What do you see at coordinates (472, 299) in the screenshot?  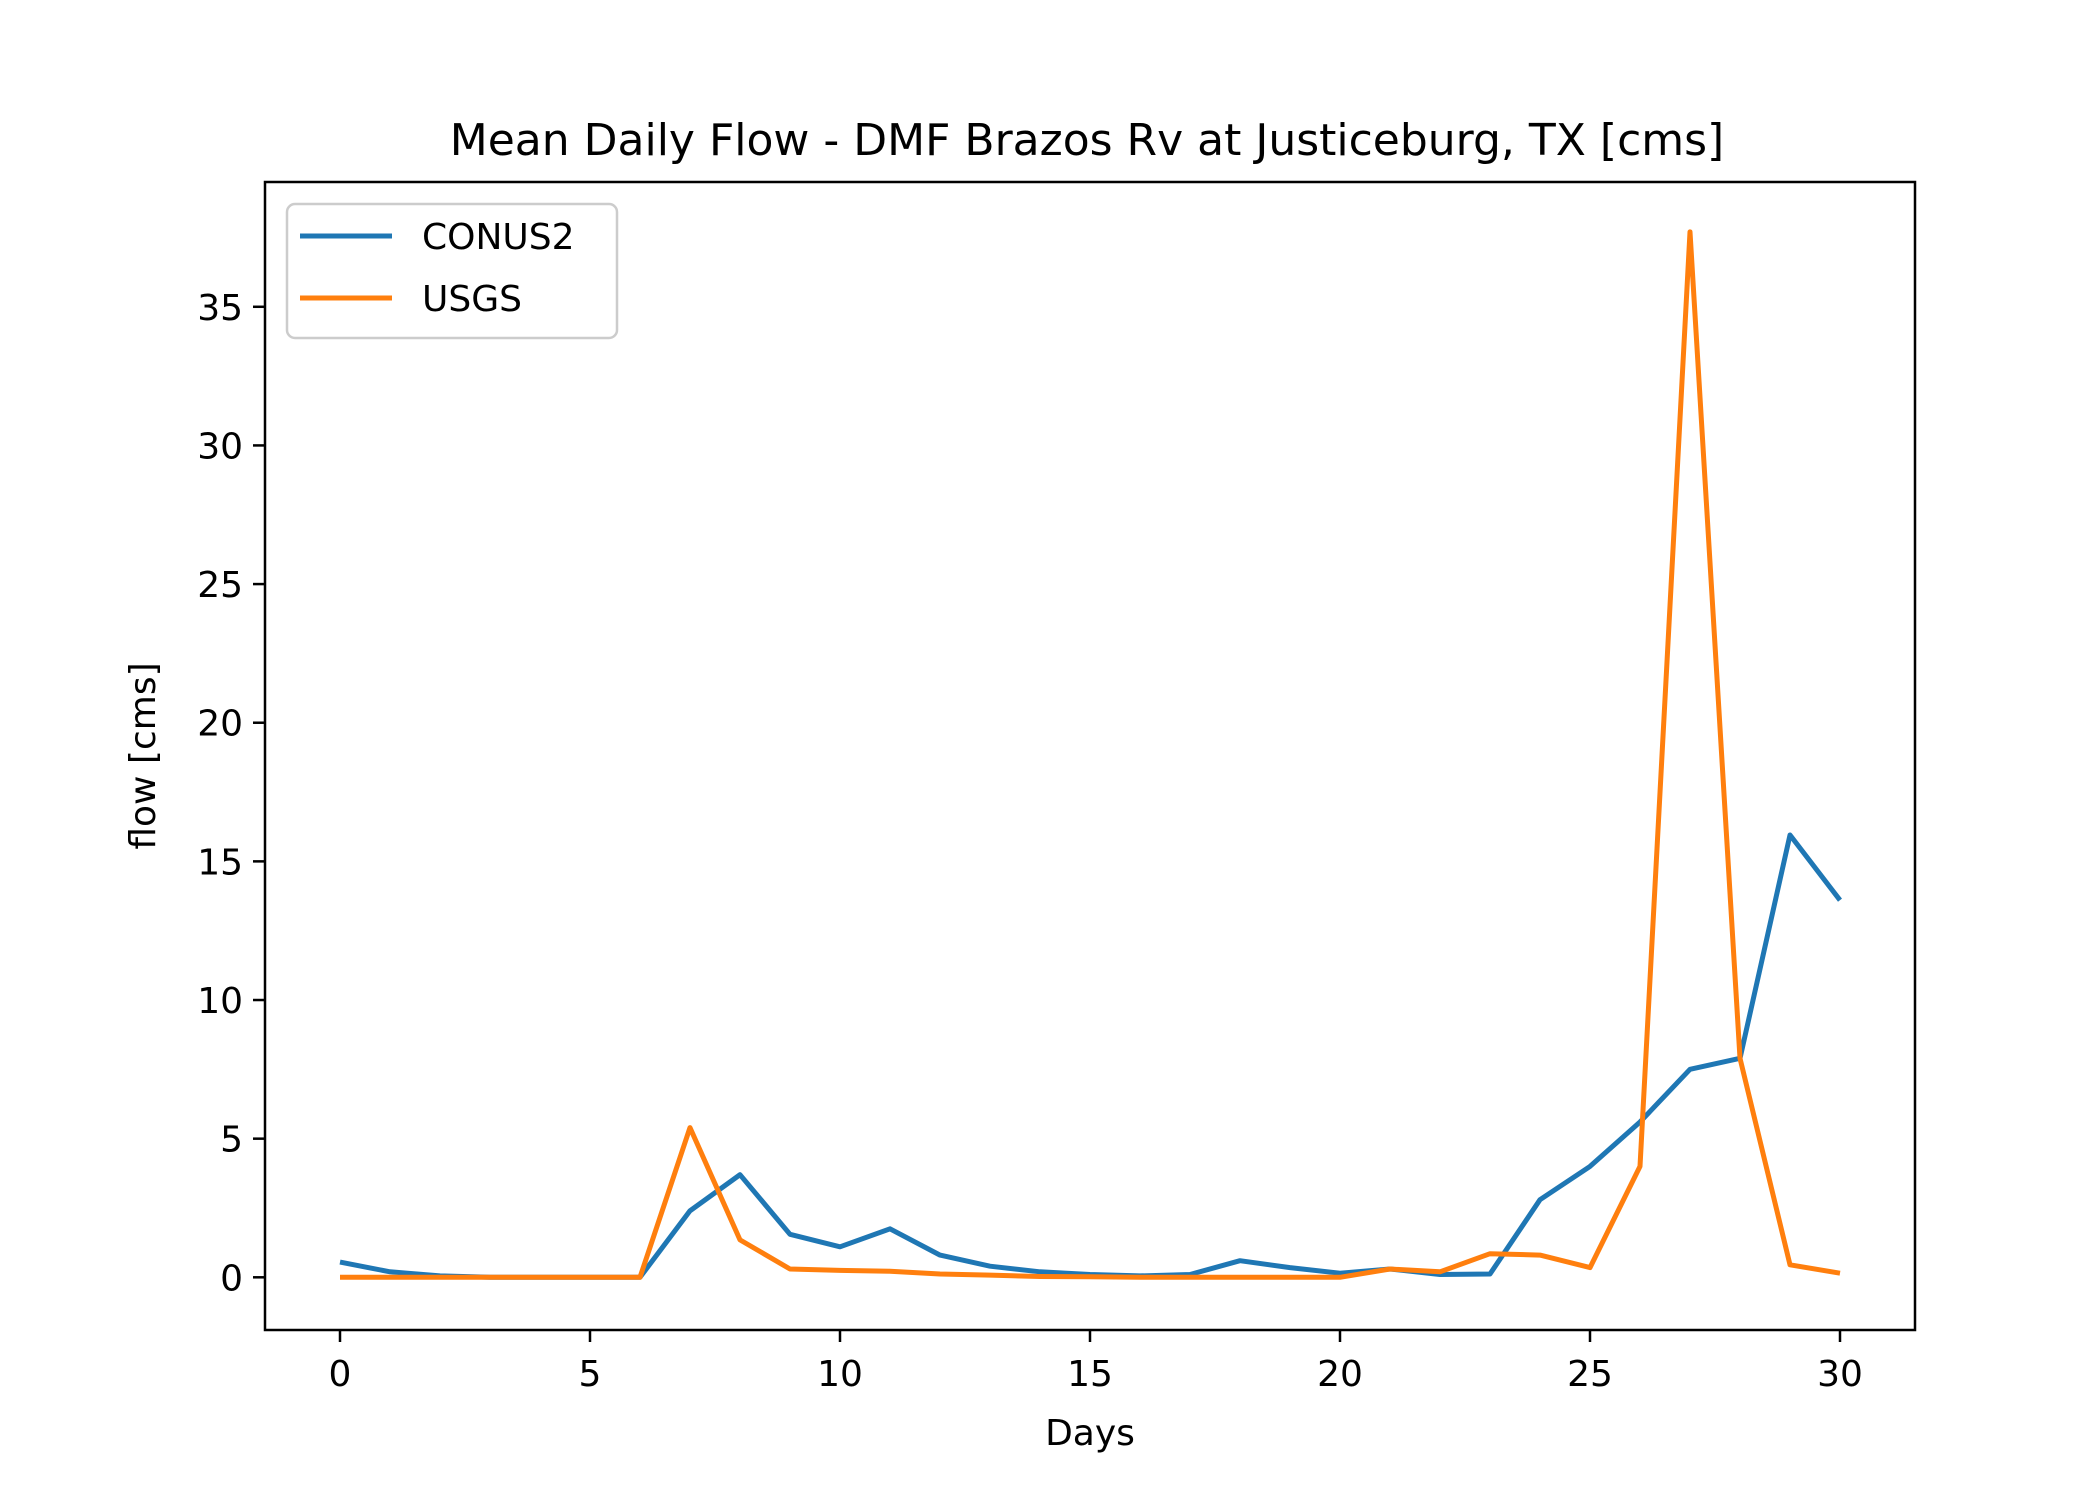 I see `legend-label-usgs: USGS` at bounding box center [472, 299].